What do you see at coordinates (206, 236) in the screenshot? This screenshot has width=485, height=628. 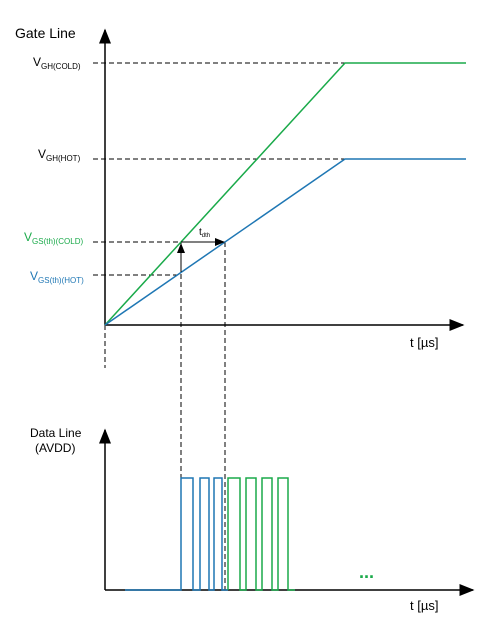 I see `label-sub: dth` at bounding box center [206, 236].